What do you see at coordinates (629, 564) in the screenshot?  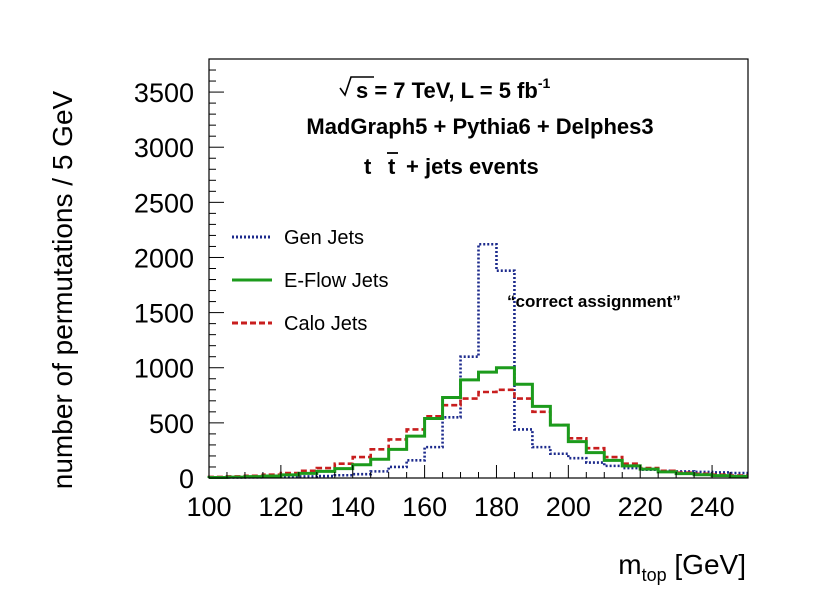 I see `x-axis-title-symbol: m` at bounding box center [629, 564].